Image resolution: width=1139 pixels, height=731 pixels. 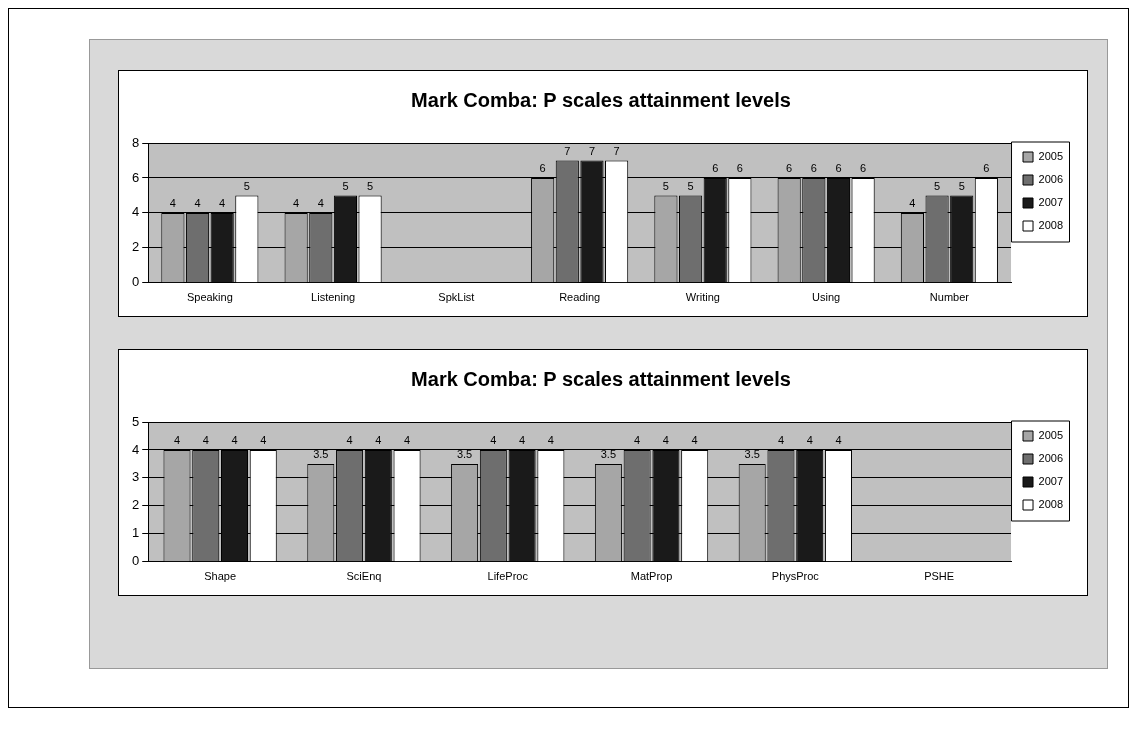 What do you see at coordinates (949, 297) in the screenshot?
I see `x-tick-label: Number` at bounding box center [949, 297].